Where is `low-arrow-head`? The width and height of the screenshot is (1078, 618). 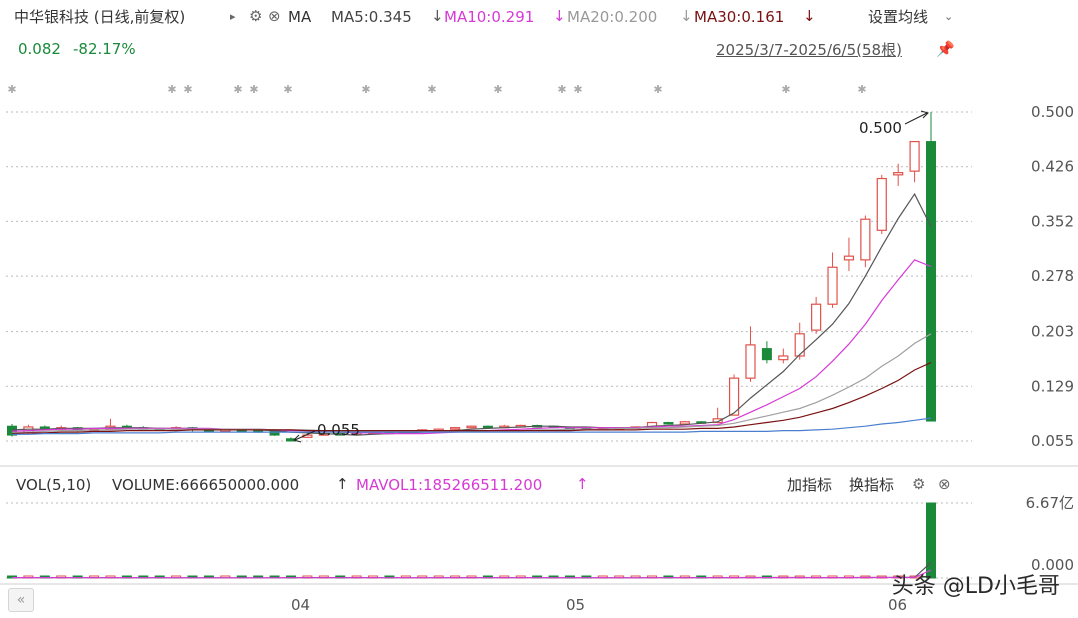
low-arrow-head is located at coordinates (297, 438).